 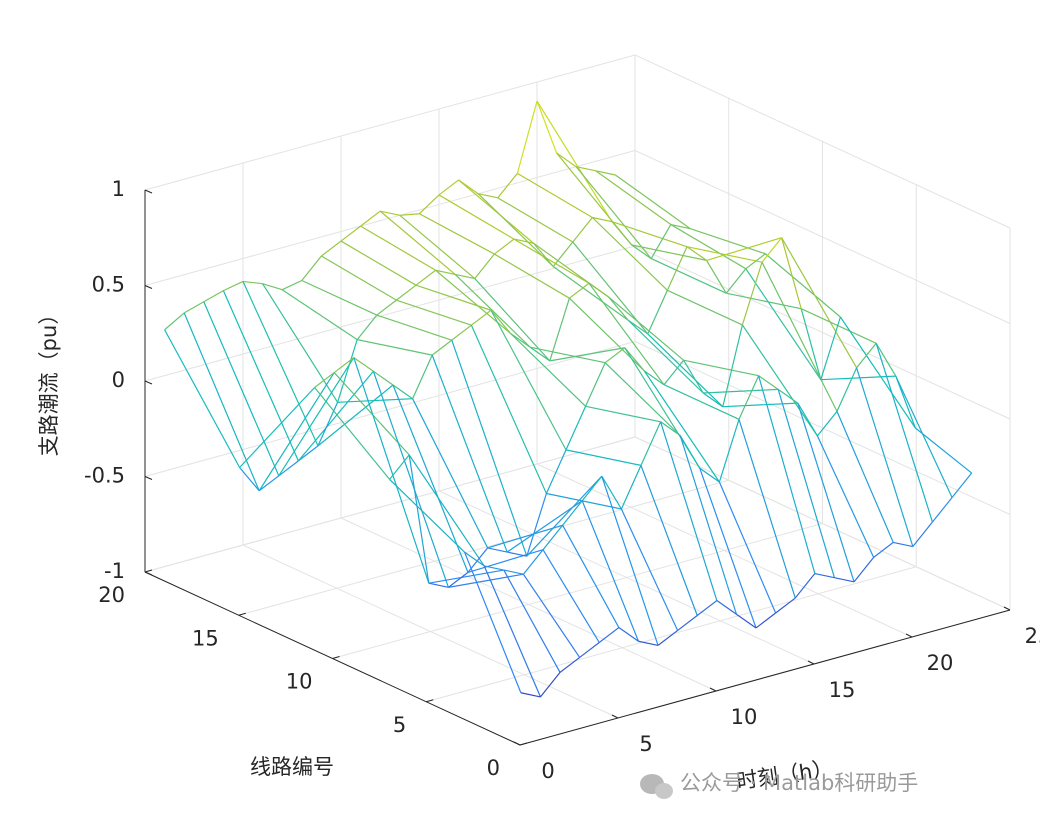 I want to click on z-tick-label: 0, so click(x=118, y=380).